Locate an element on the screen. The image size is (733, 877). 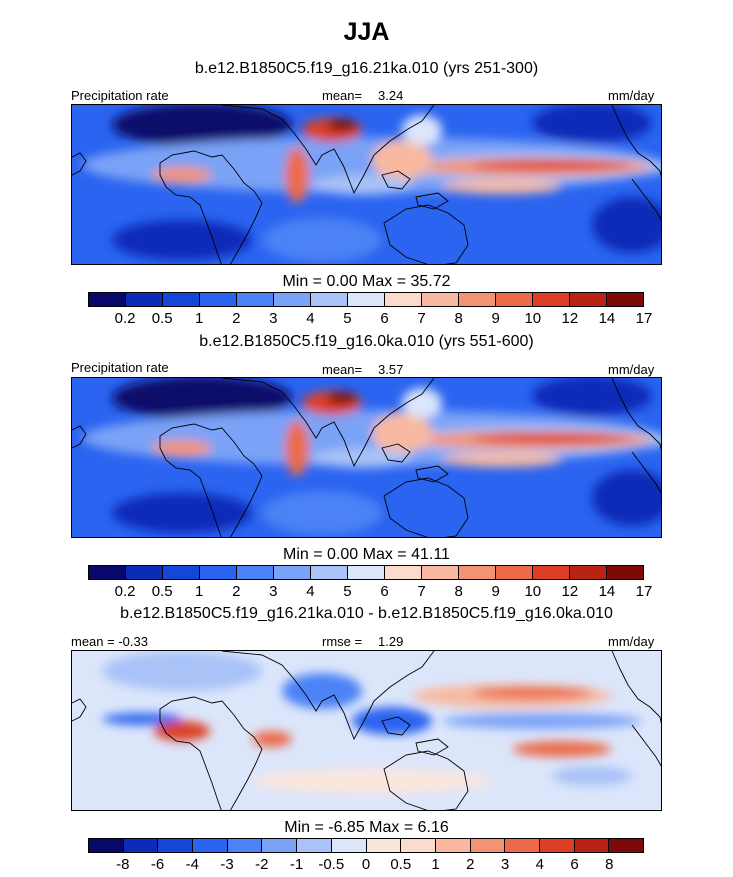
map-svg is located at coordinates (366, 730).